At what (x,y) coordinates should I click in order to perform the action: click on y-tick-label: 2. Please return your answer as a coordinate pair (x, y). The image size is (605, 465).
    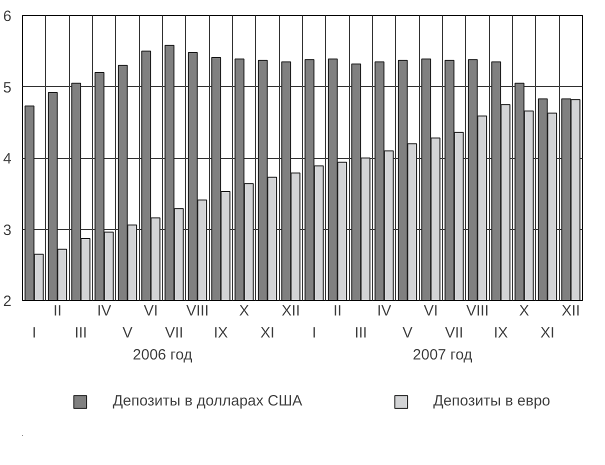
    Looking at the image, I should click on (7, 301).